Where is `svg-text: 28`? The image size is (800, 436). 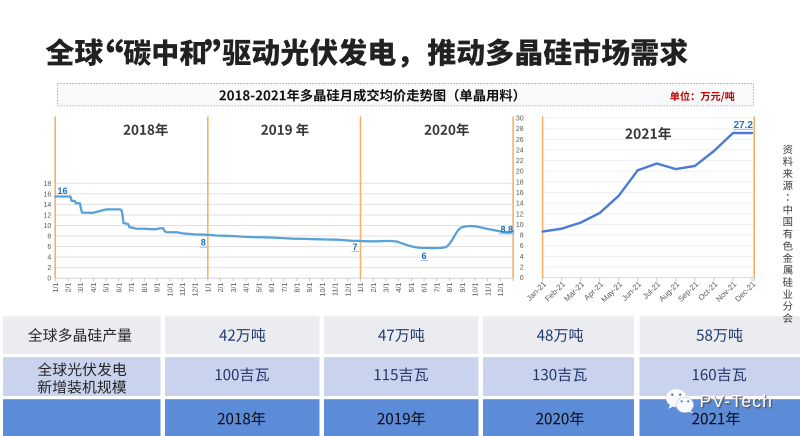 svg-text: 28 is located at coordinates (520, 129).